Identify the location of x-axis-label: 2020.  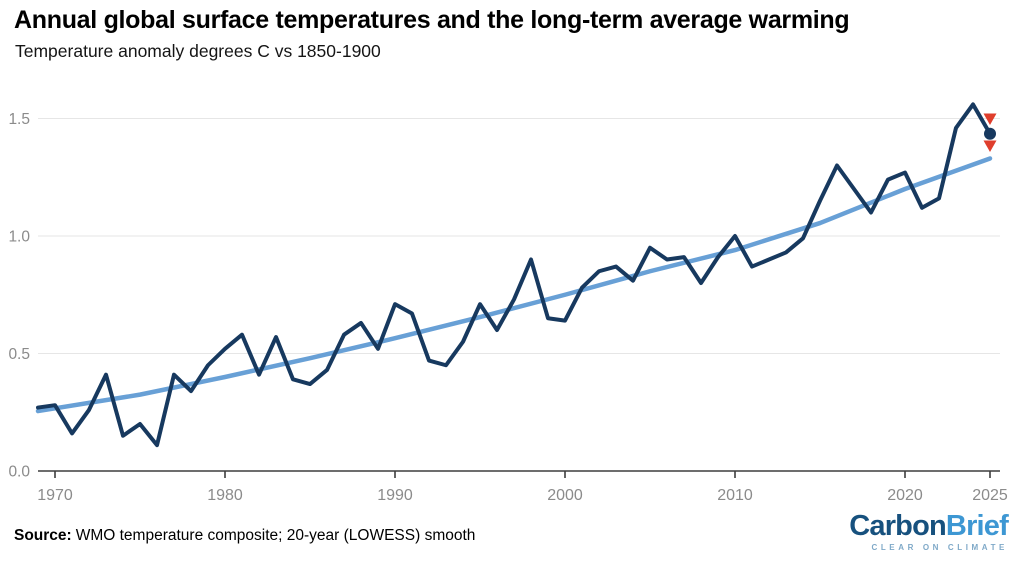
(905, 495).